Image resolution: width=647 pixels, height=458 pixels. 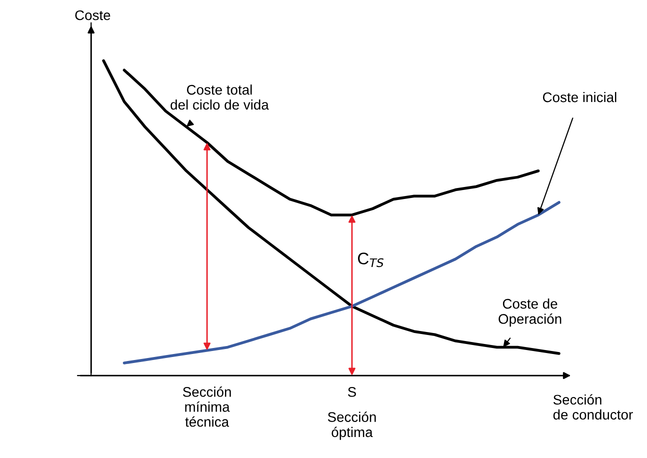 I want to click on text: Sección óptima, so click(x=352, y=426).